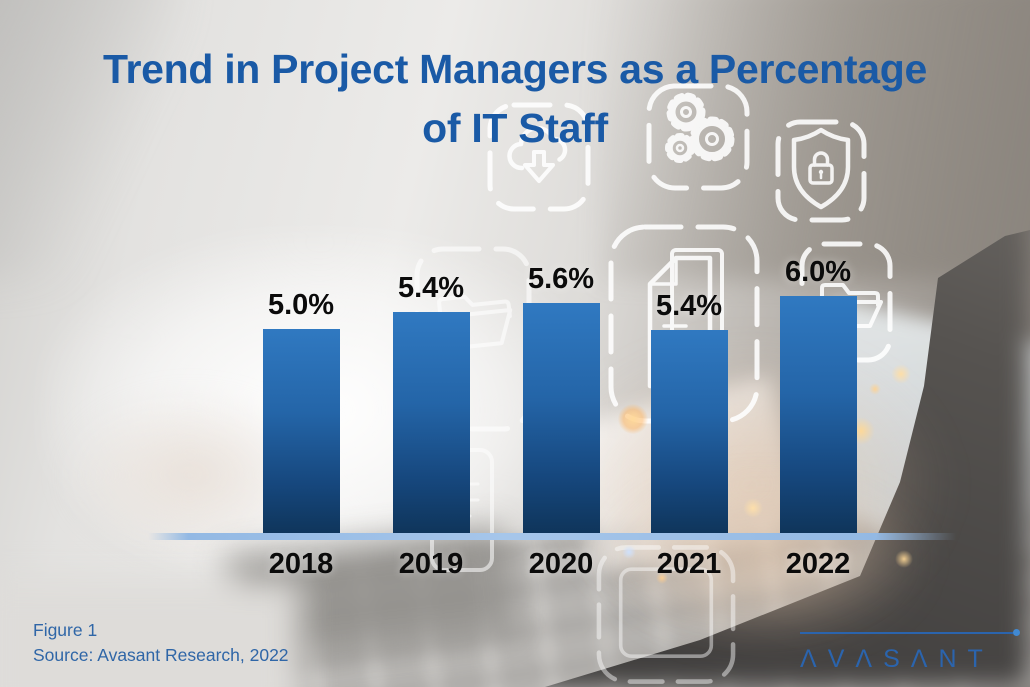 Image resolution: width=1030 pixels, height=687 pixels. What do you see at coordinates (689, 434) in the screenshot?
I see `bar-2021` at bounding box center [689, 434].